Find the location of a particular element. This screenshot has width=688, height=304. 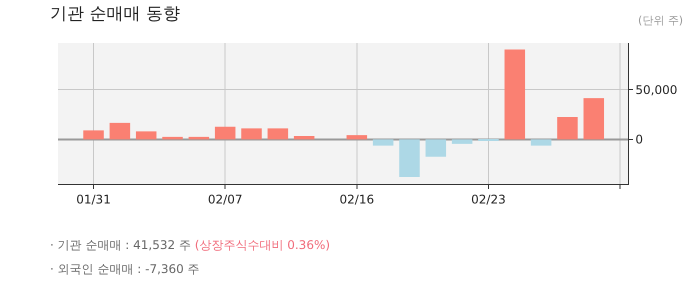

chart-title: 기관 순매매 동향 is located at coordinates (115, 14).